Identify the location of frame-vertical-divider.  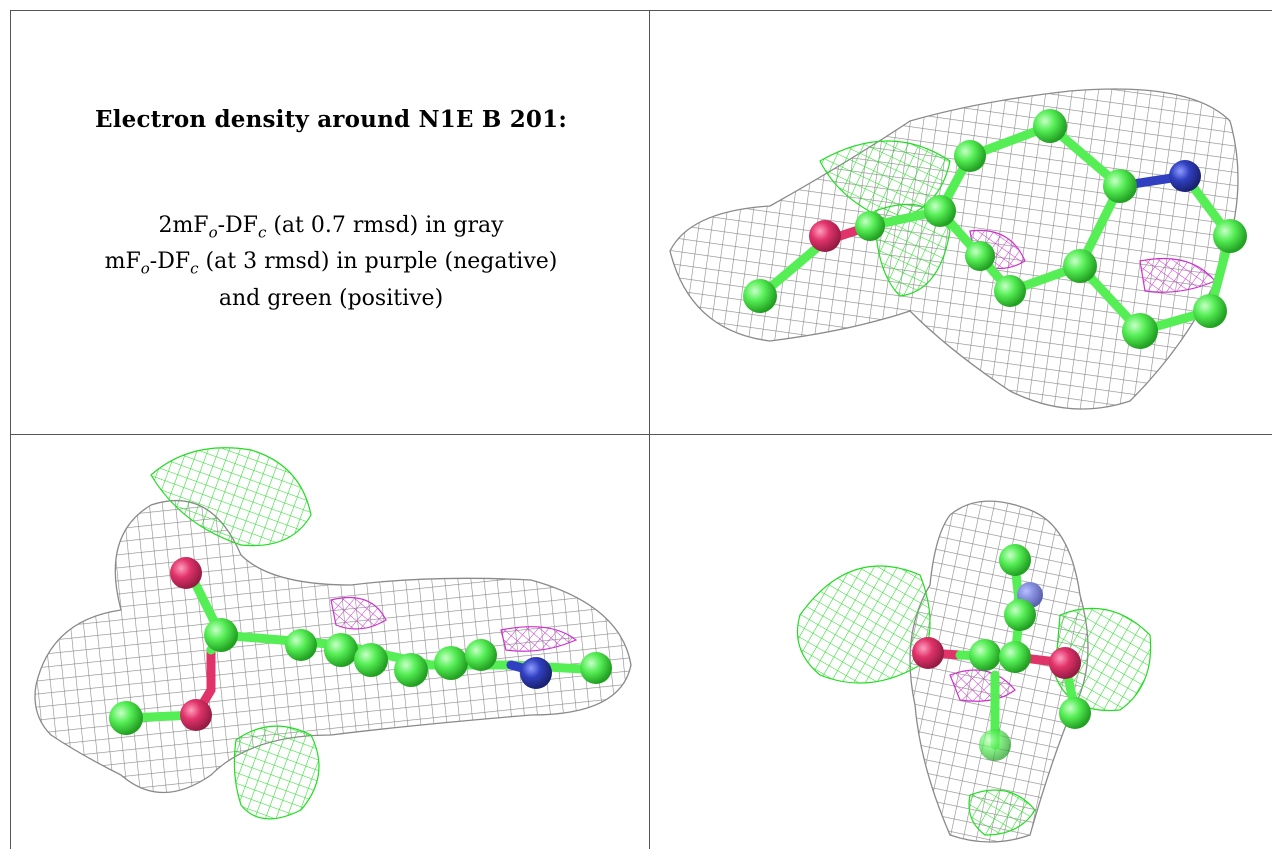
(649, 429).